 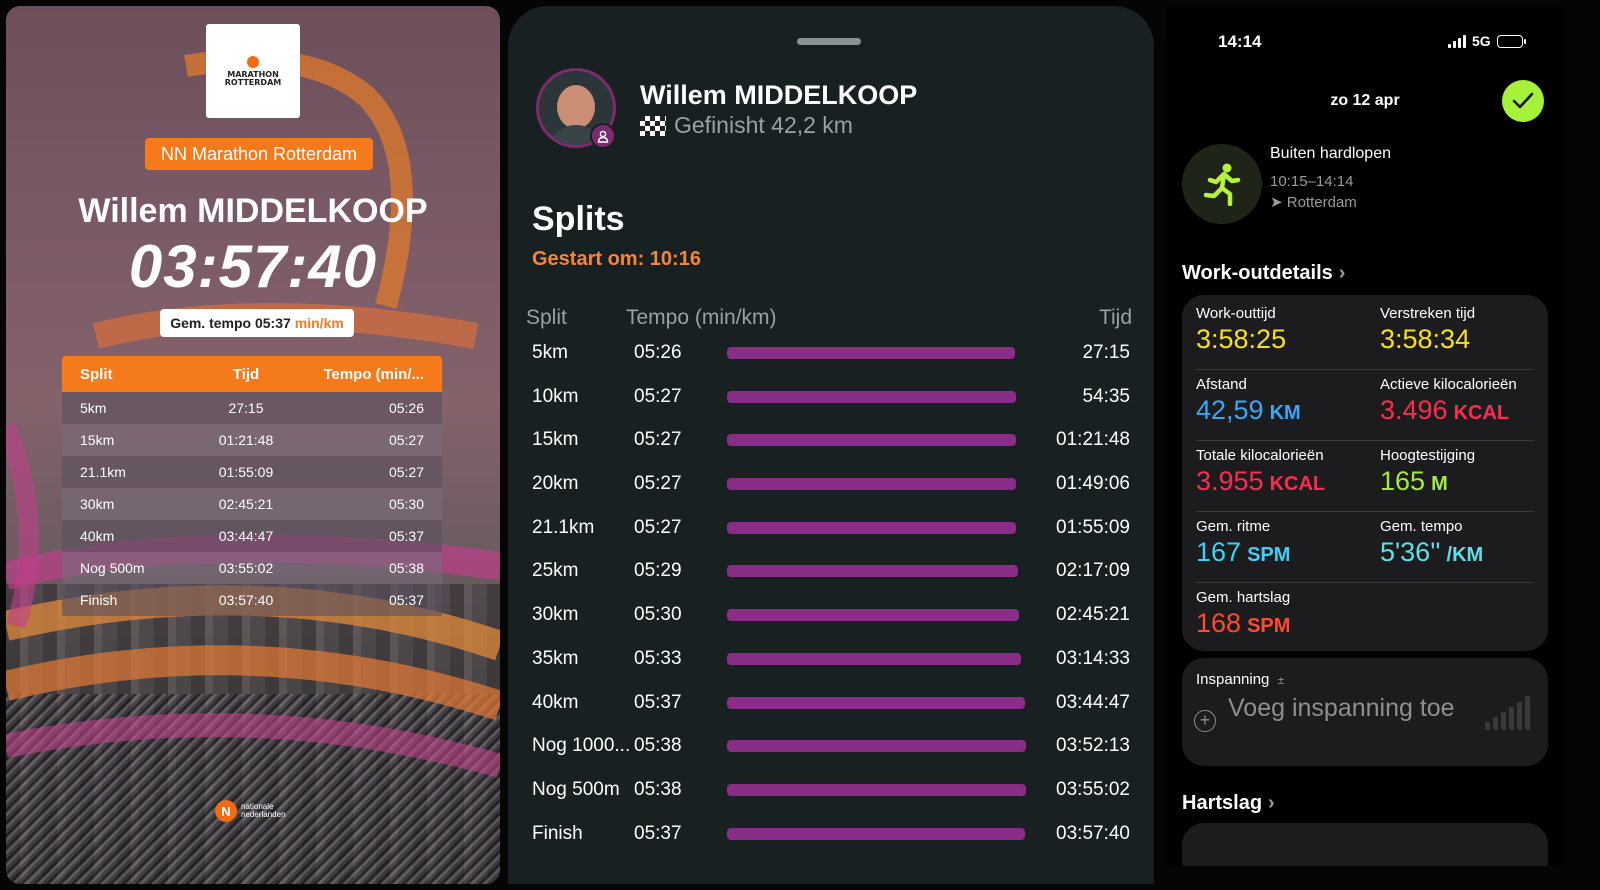 What do you see at coordinates (252, 472) in the screenshot?
I see `poster-table-row: 21.1km 01:55:09 05:27` at bounding box center [252, 472].